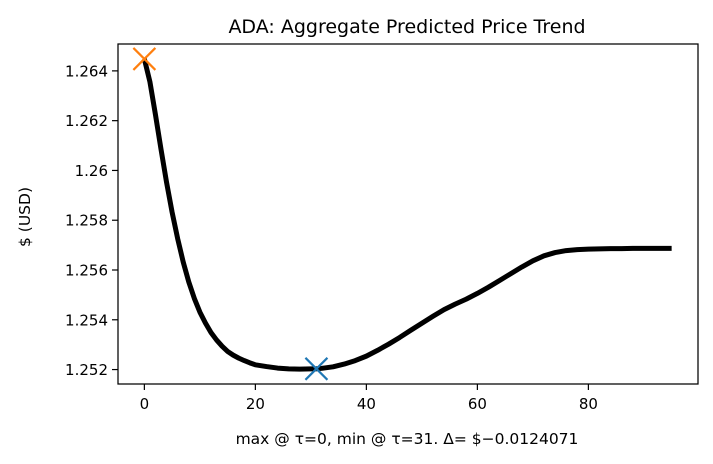 Image resolution: width=713 pixels, height=464 pixels. I want to click on y-tick-label: 1.254, so click(86, 320).